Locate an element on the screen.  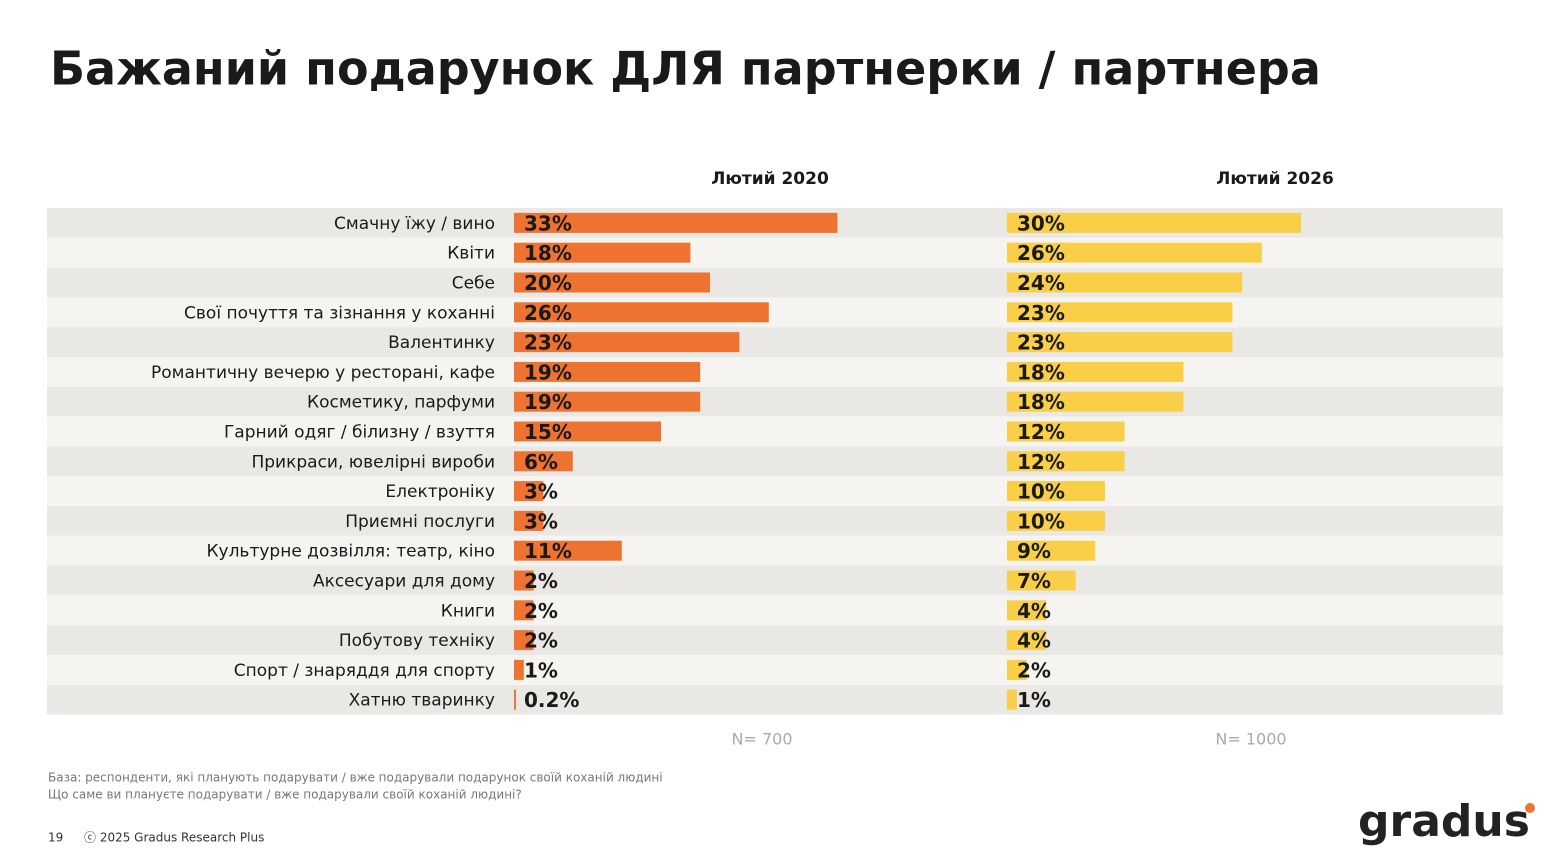
category-label: Хатню тваринку is located at coordinates (422, 701).